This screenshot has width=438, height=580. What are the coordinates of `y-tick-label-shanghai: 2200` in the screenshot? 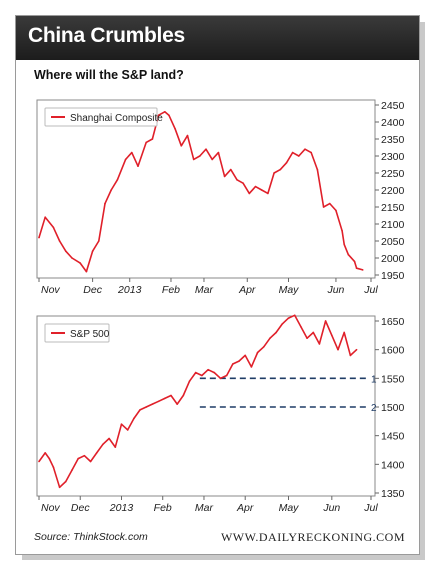 It's located at (393, 191).